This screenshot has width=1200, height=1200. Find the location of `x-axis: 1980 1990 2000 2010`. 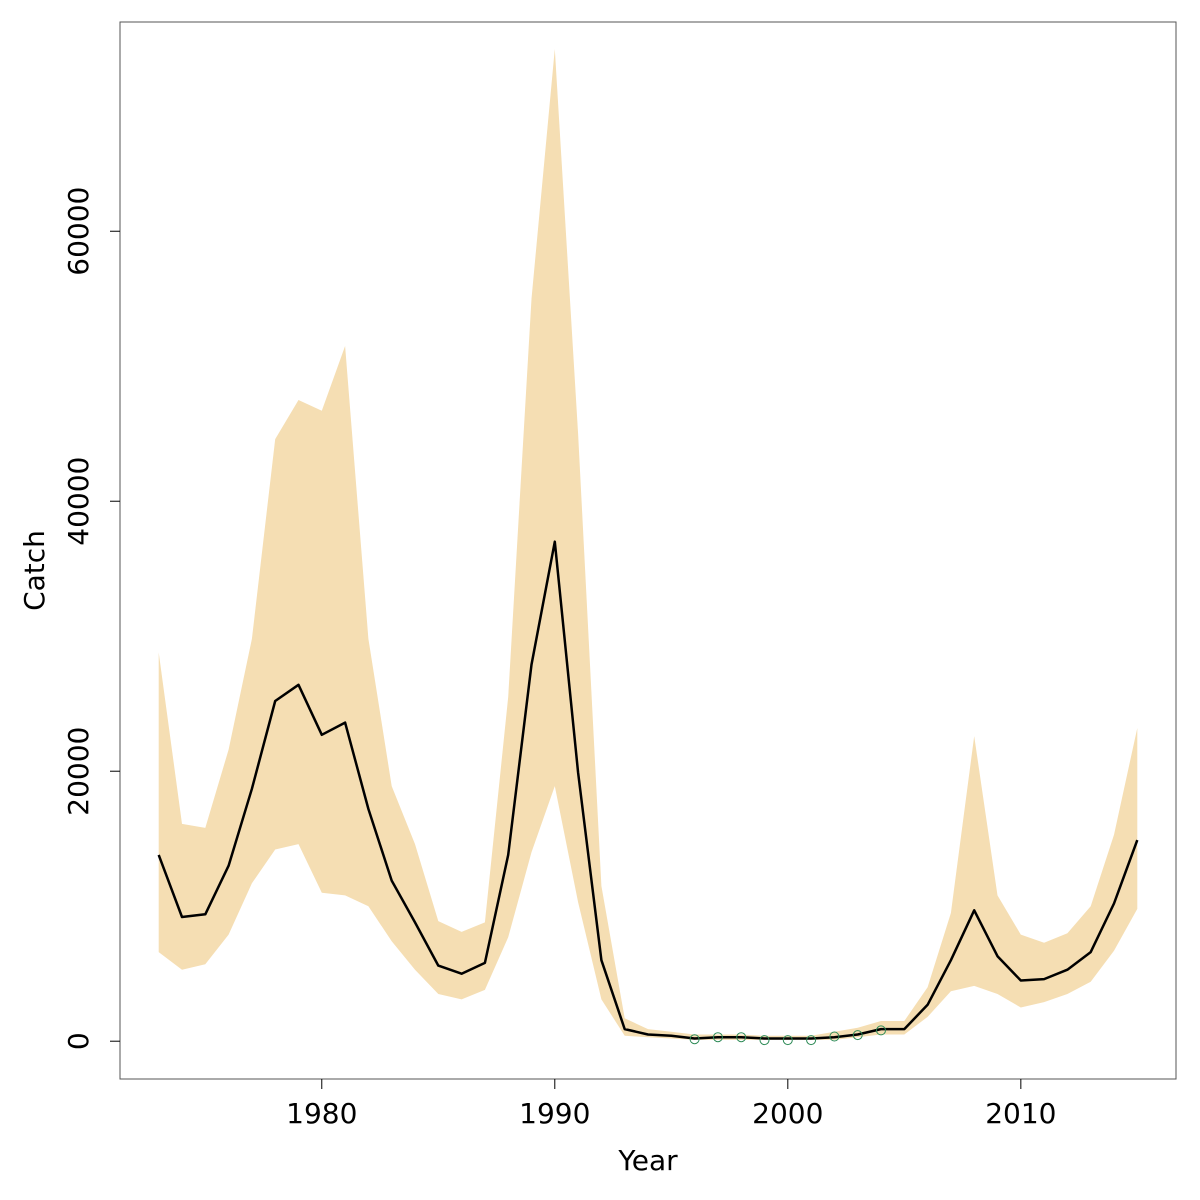

x-axis: 1980 1990 2000 2010 is located at coordinates (671, 1104).